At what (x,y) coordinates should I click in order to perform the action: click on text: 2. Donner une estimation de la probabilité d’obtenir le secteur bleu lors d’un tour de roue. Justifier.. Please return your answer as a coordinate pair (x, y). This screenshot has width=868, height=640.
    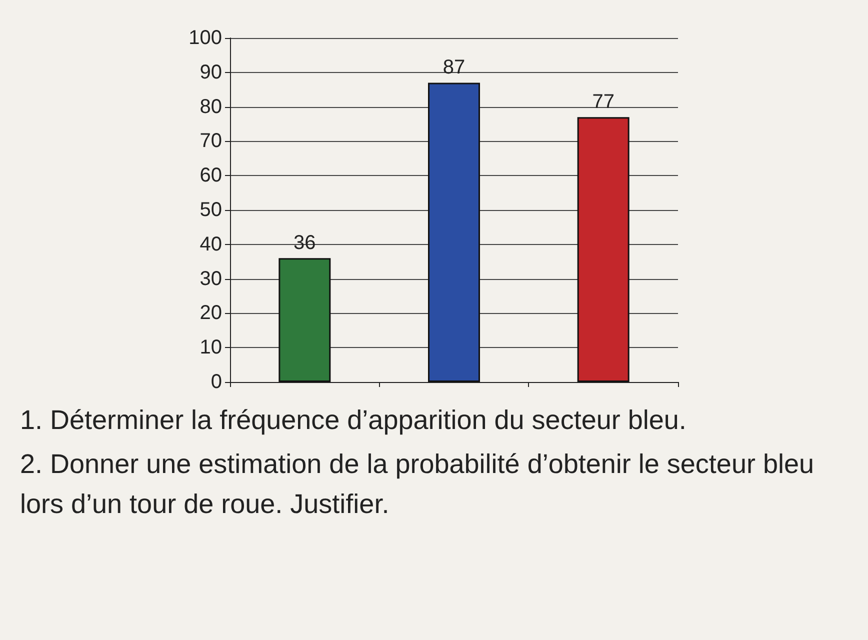
    Looking at the image, I should click on (417, 484).